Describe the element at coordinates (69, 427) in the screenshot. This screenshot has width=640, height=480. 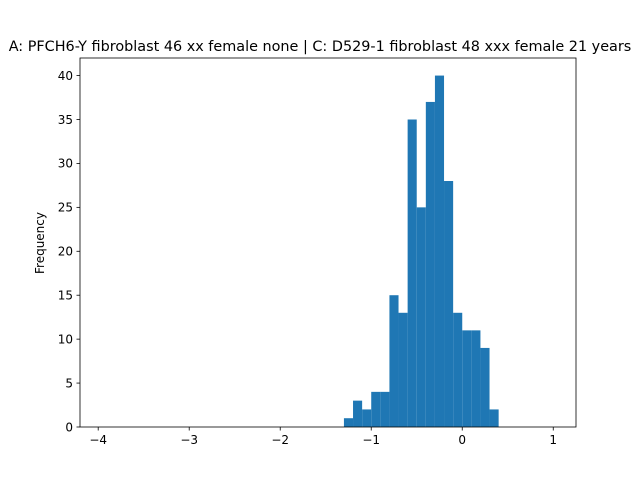
I see `y-tick-label: 0` at that location.